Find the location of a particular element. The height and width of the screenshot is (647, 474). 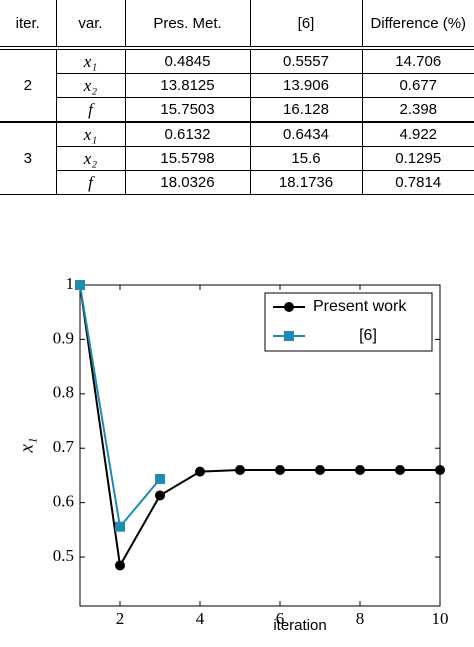

value-cell: 0.7814 is located at coordinates (417, 182).